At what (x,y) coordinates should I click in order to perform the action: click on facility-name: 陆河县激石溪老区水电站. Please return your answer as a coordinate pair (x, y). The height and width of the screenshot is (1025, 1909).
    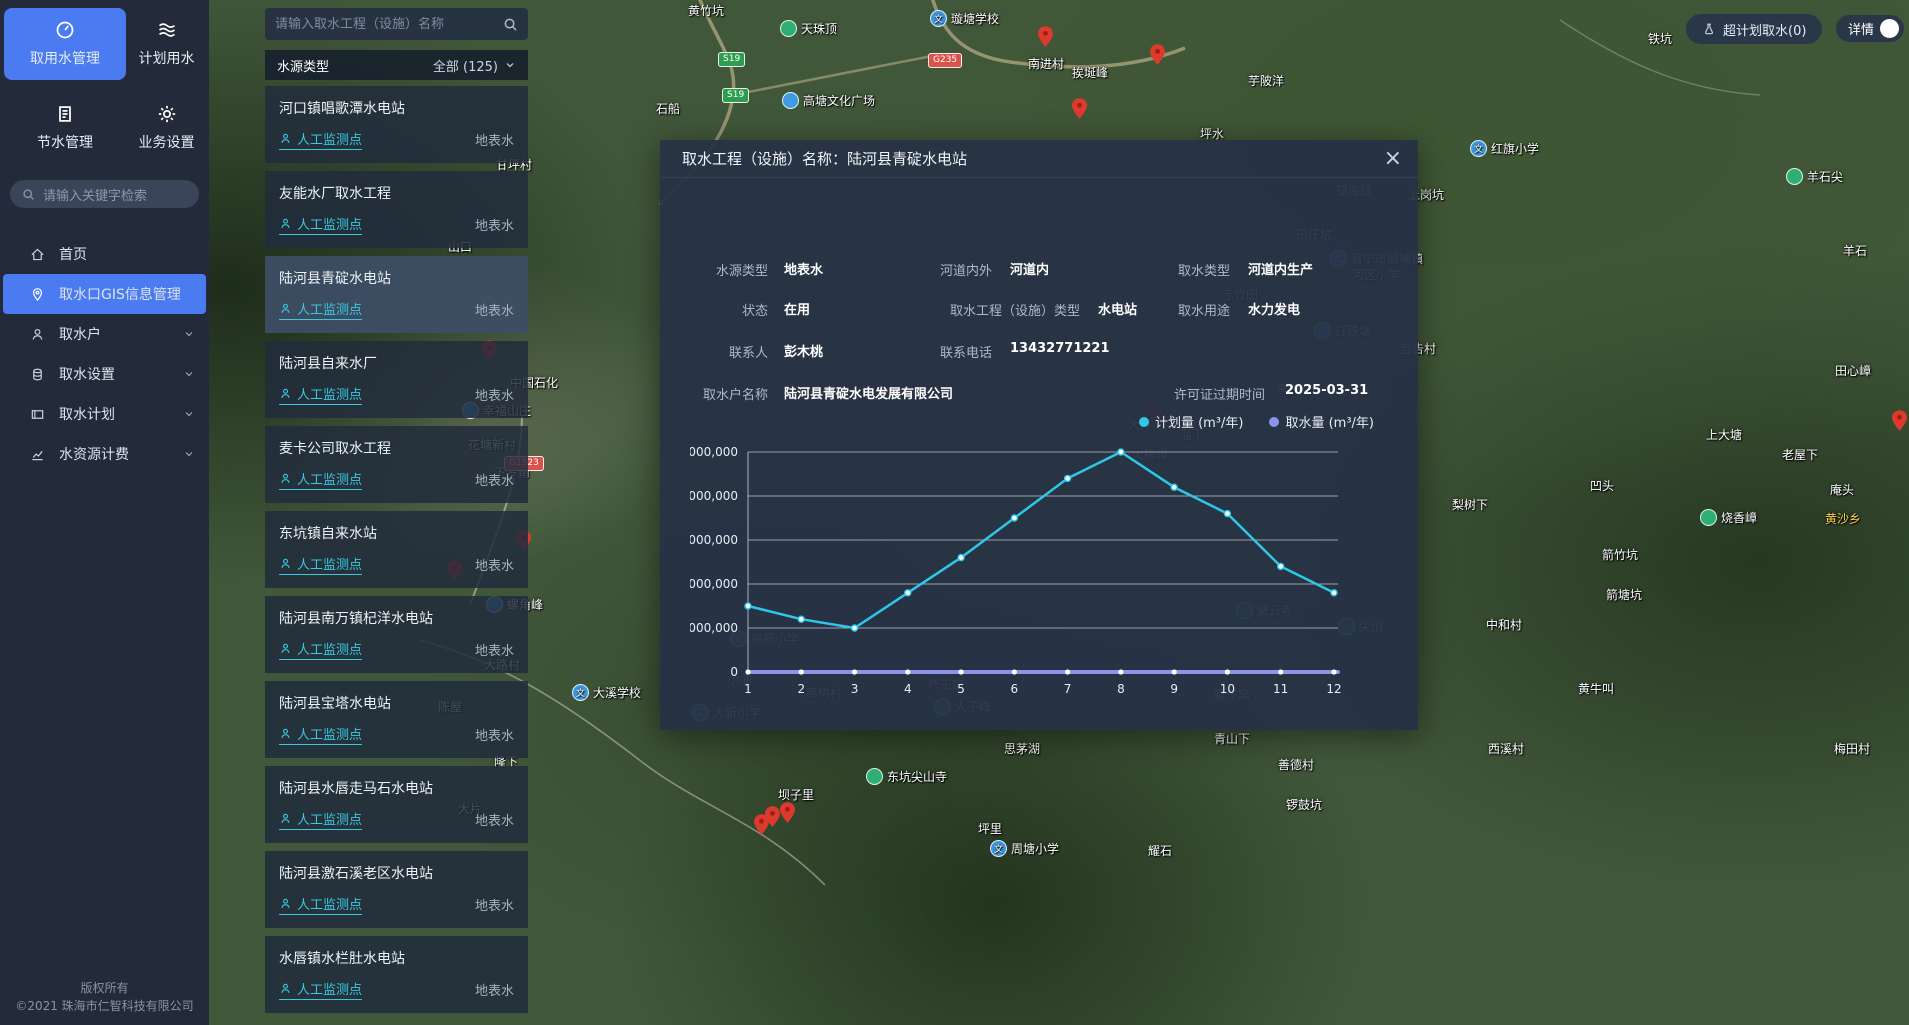
    Looking at the image, I should click on (356, 874).